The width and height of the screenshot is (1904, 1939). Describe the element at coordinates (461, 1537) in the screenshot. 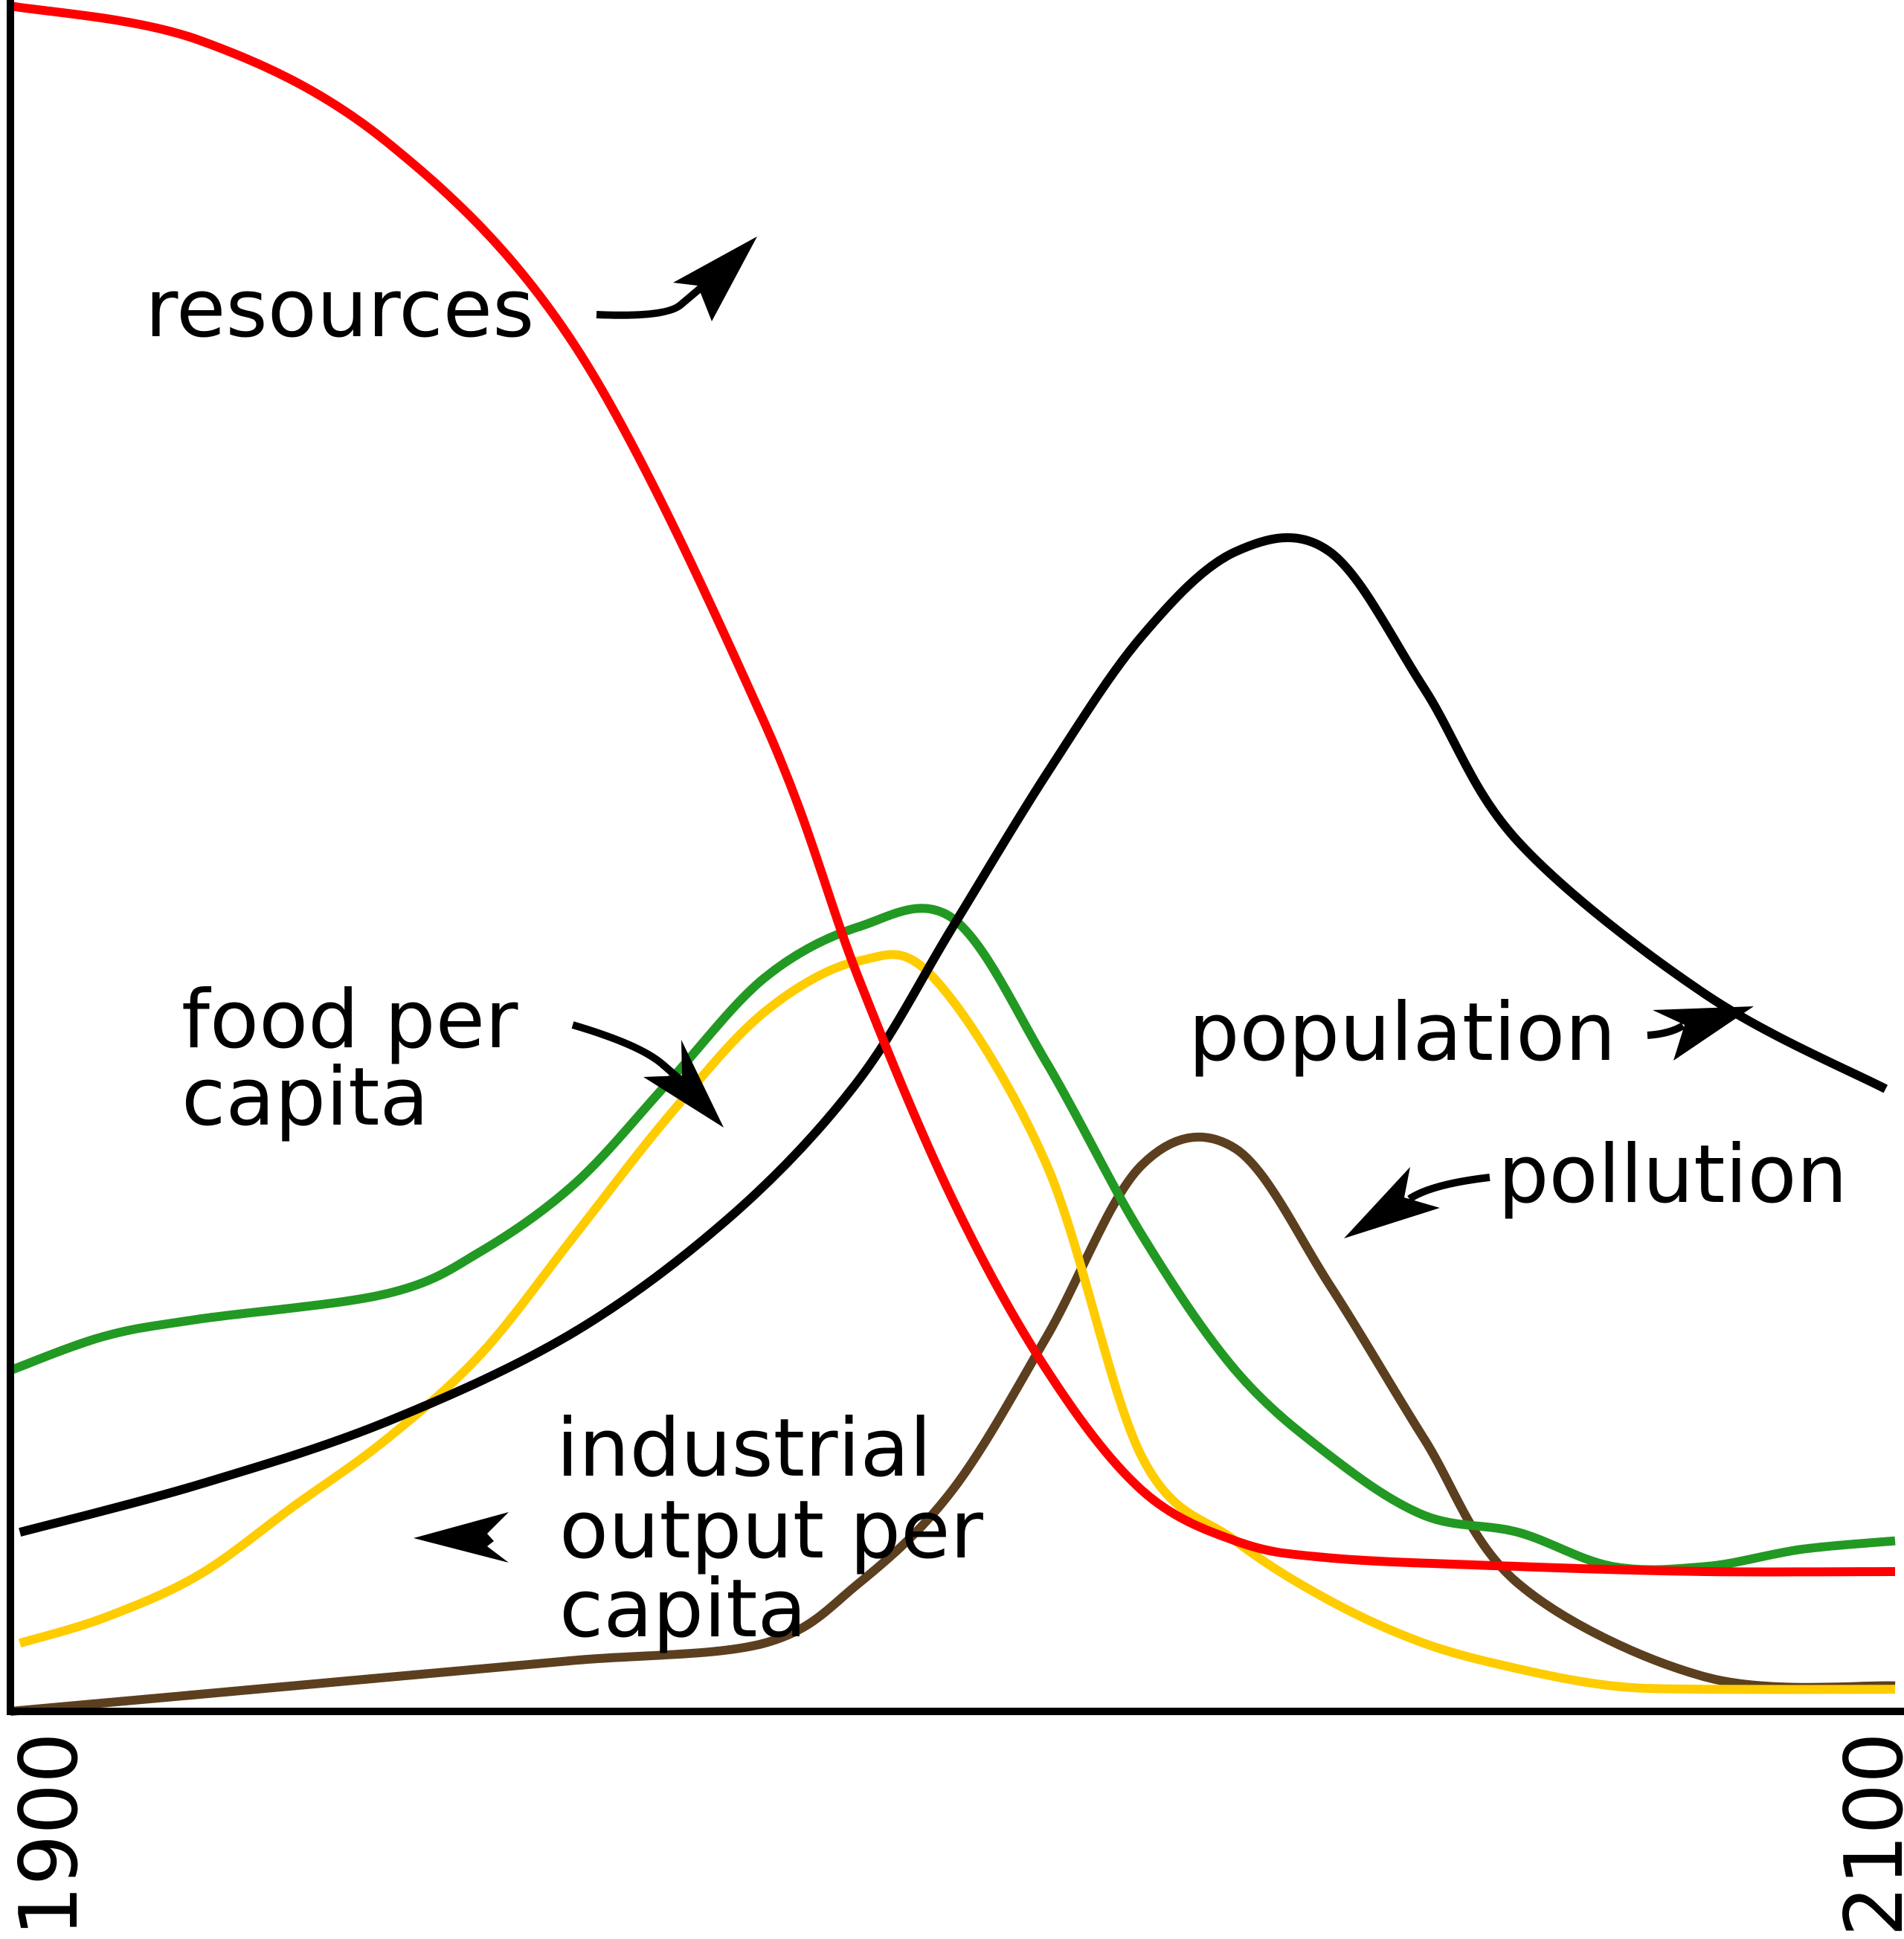

I see `industrial-output-arrow` at that location.